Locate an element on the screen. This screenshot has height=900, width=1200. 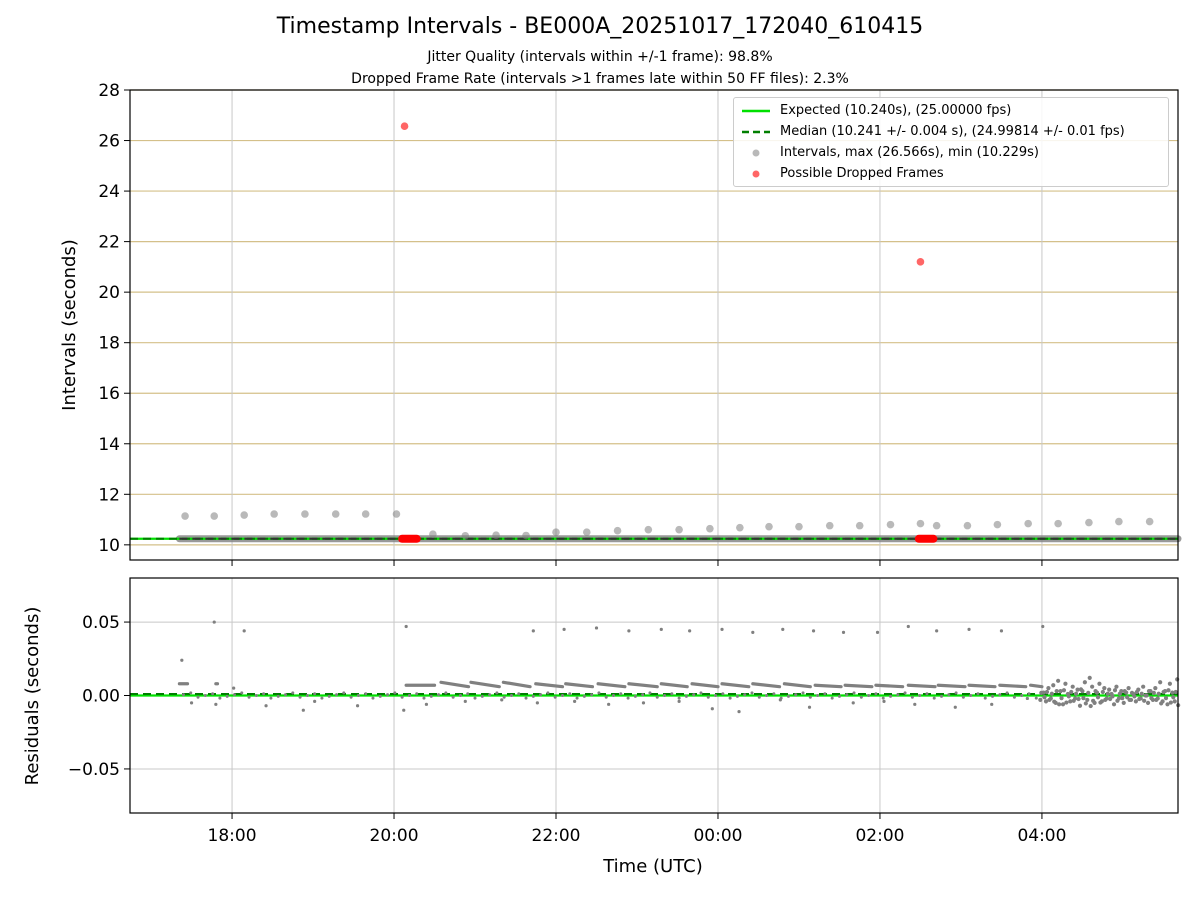
bottom-ytick-label: −0.05 is located at coordinates (94, 770).